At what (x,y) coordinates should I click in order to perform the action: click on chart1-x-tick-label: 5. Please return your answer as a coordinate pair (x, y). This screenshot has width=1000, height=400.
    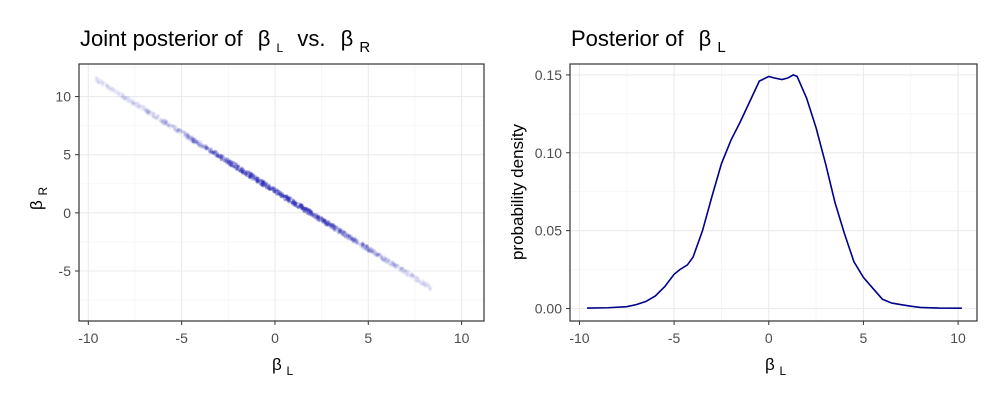
    Looking at the image, I should click on (368, 338).